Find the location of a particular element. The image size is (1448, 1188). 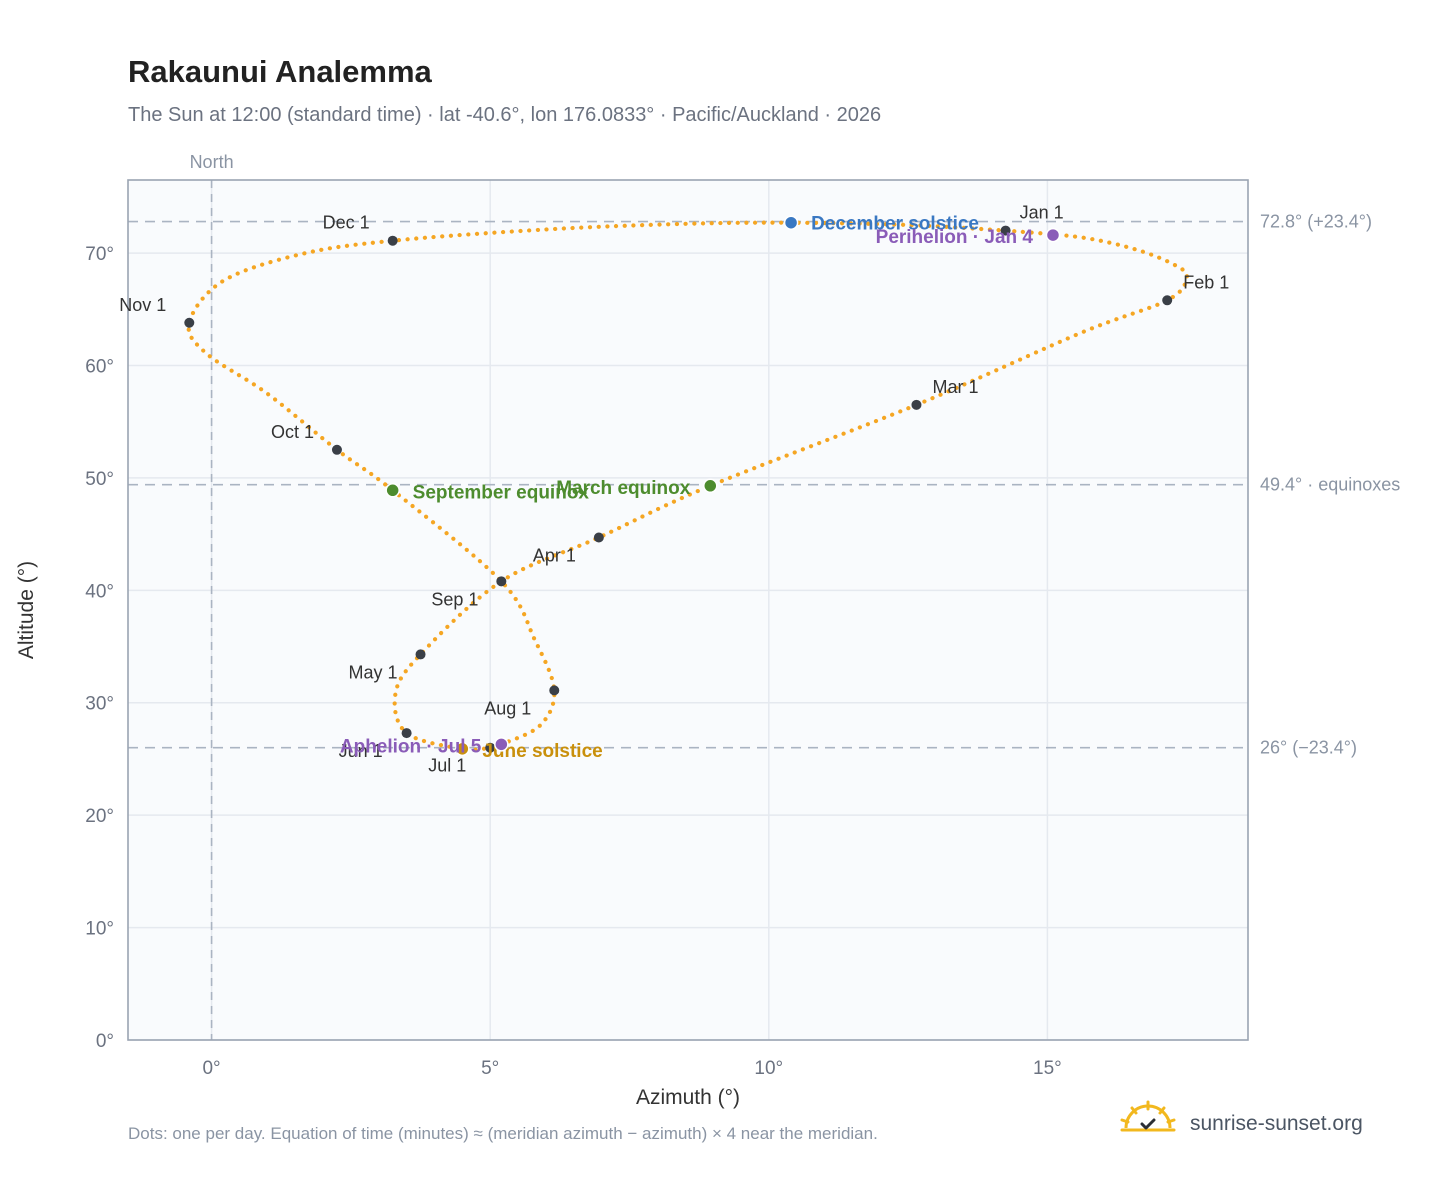

y-tick-label: 0° is located at coordinates (105, 1041).